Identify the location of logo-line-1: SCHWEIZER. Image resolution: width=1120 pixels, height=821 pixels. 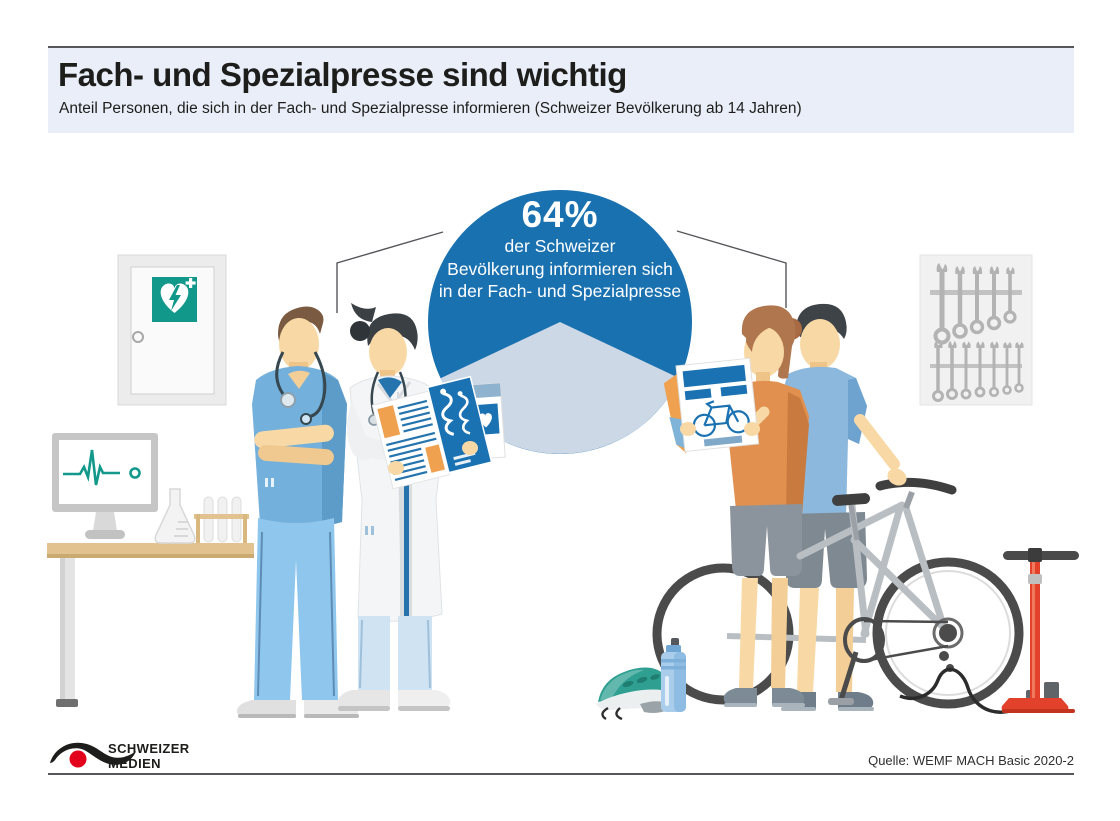
(149, 748).